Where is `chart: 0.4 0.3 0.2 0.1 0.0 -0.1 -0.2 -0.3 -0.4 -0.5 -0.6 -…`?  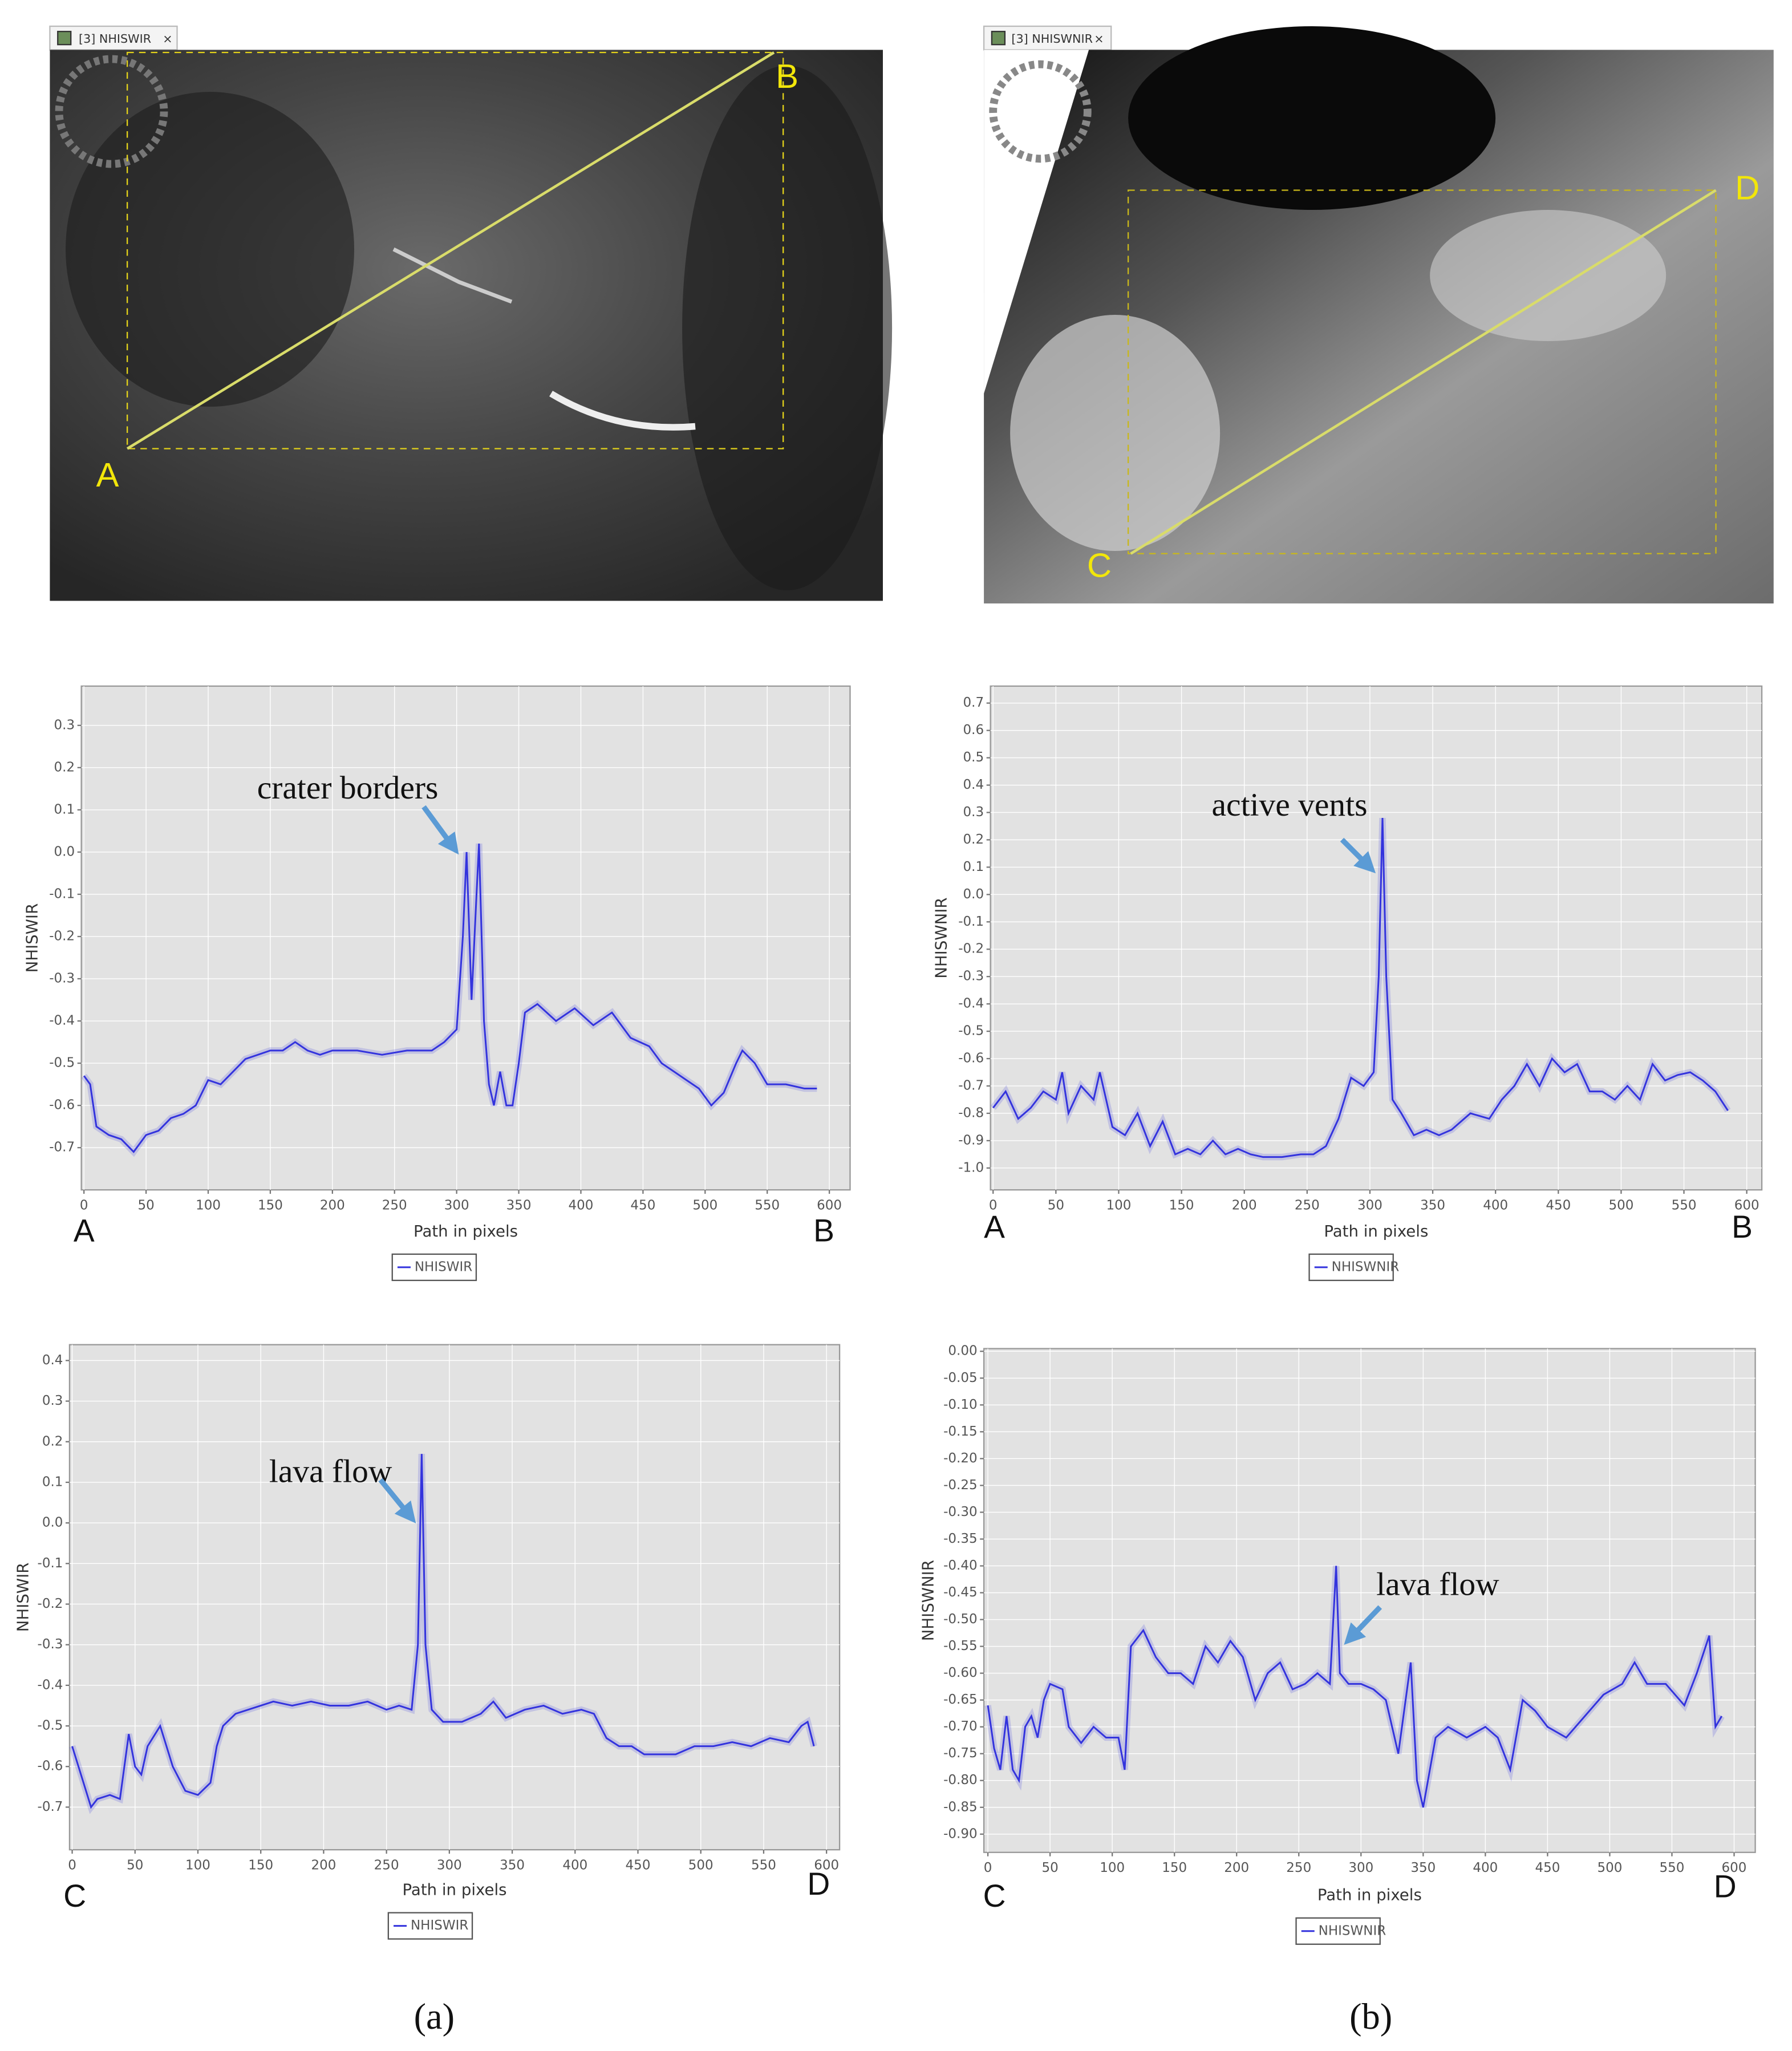 chart: 0.4 0.3 0.2 0.1 0.0 -0.1 -0.2 -0.3 -0.4 -0.5 -0.6 -… is located at coordinates (427, 1642).